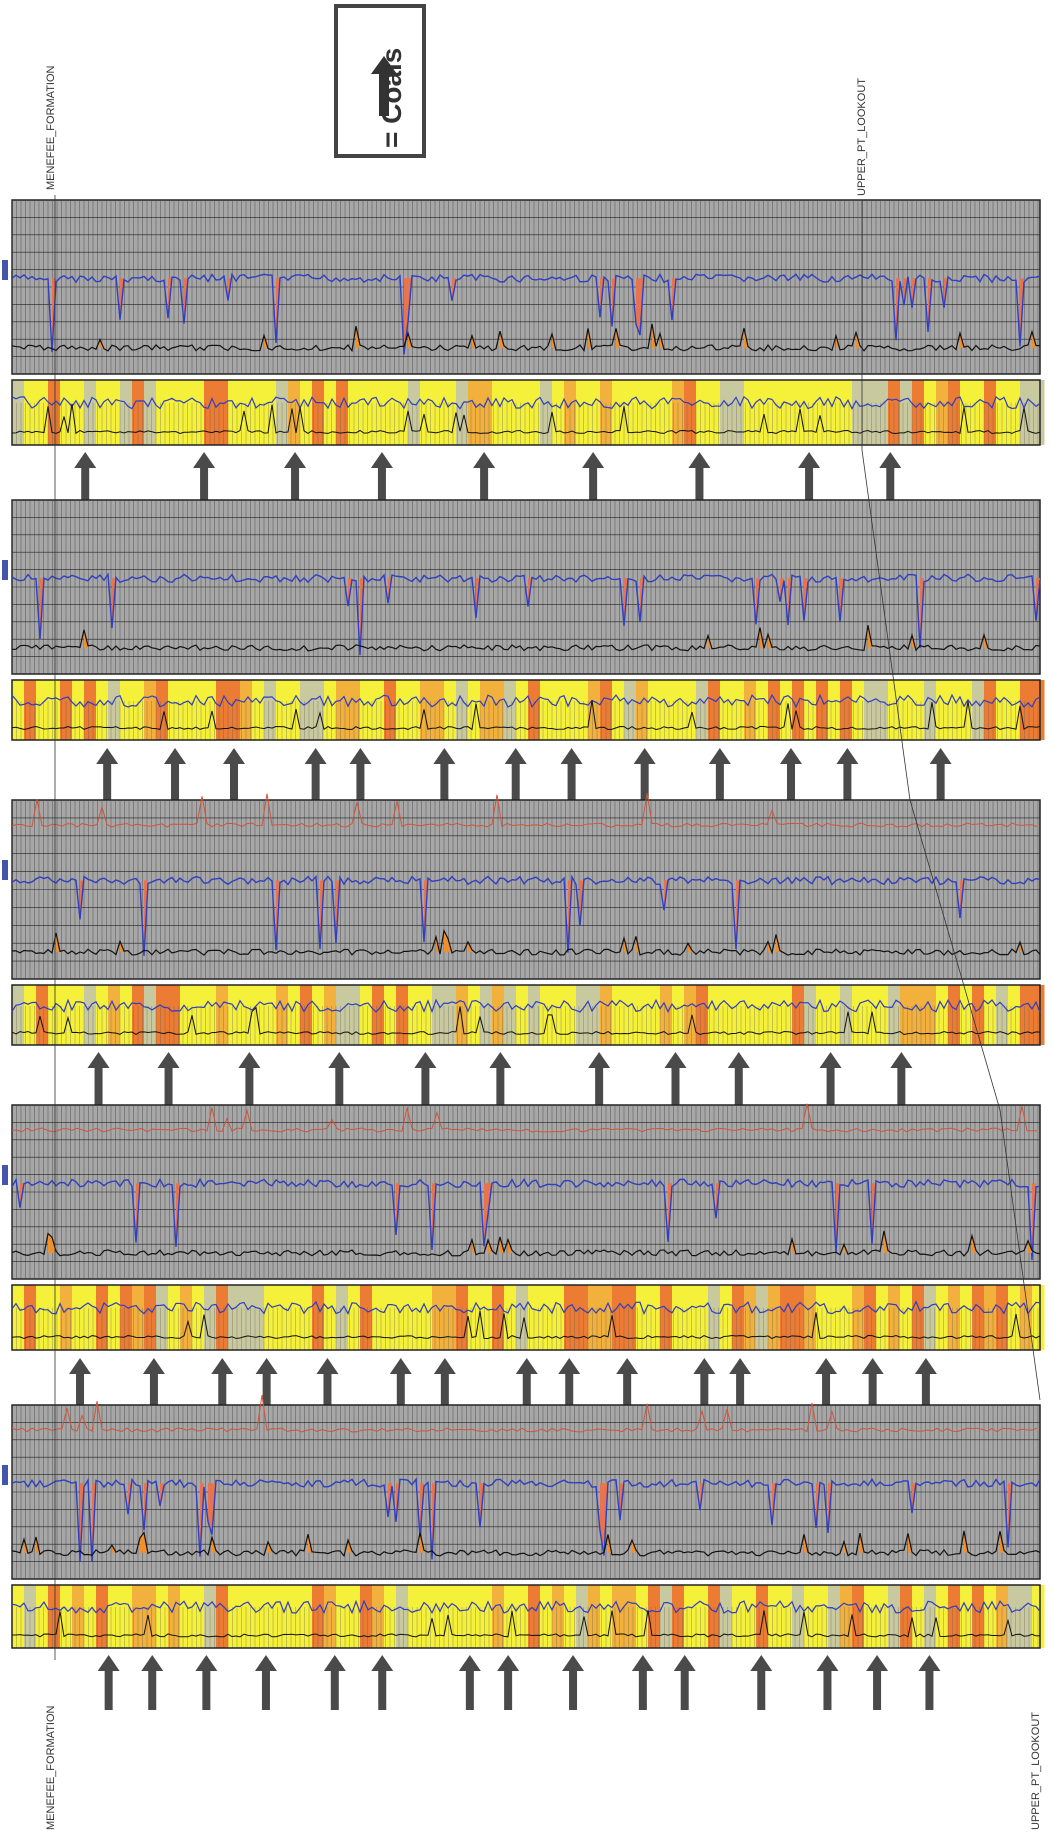 The width and height of the screenshot is (1053, 1836). Describe the element at coordinates (391, 97) in the screenshot. I see `legend-label: = Coals` at that location.